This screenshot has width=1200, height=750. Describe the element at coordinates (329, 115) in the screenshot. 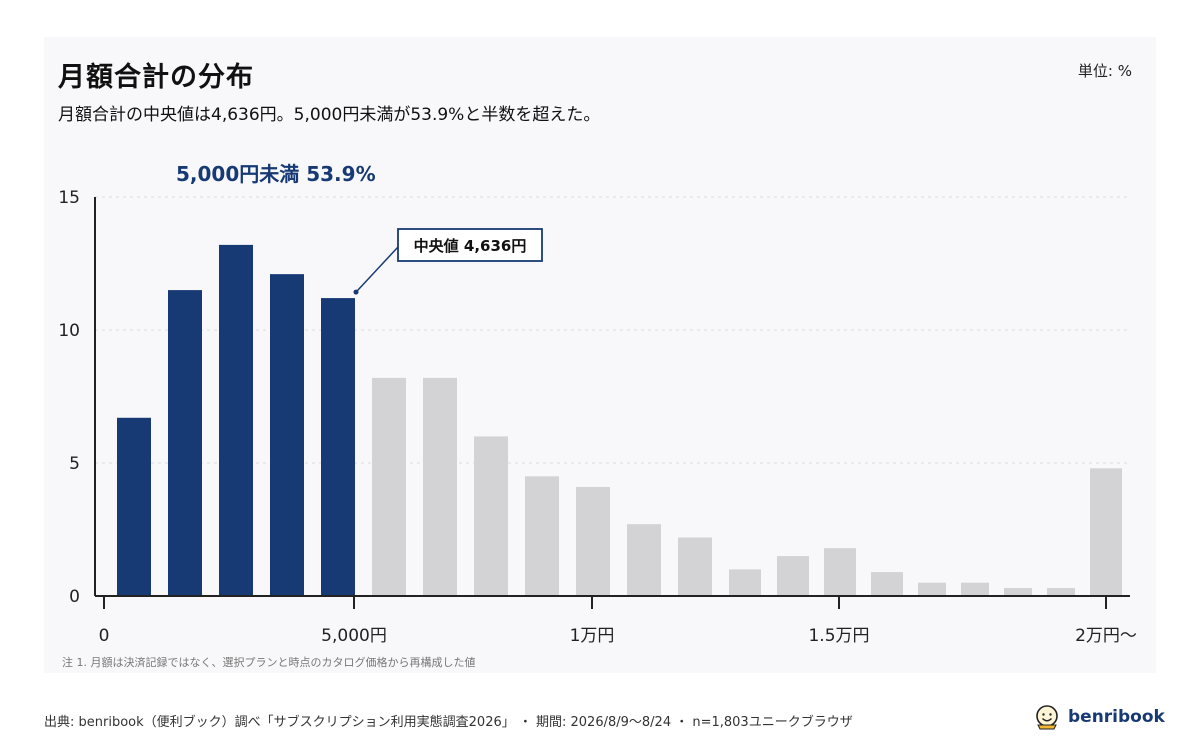

I see `chart-subtitle: 月額合計の中央値は4,636円。5,000円未満が53.9%と半数を超えた。` at that location.